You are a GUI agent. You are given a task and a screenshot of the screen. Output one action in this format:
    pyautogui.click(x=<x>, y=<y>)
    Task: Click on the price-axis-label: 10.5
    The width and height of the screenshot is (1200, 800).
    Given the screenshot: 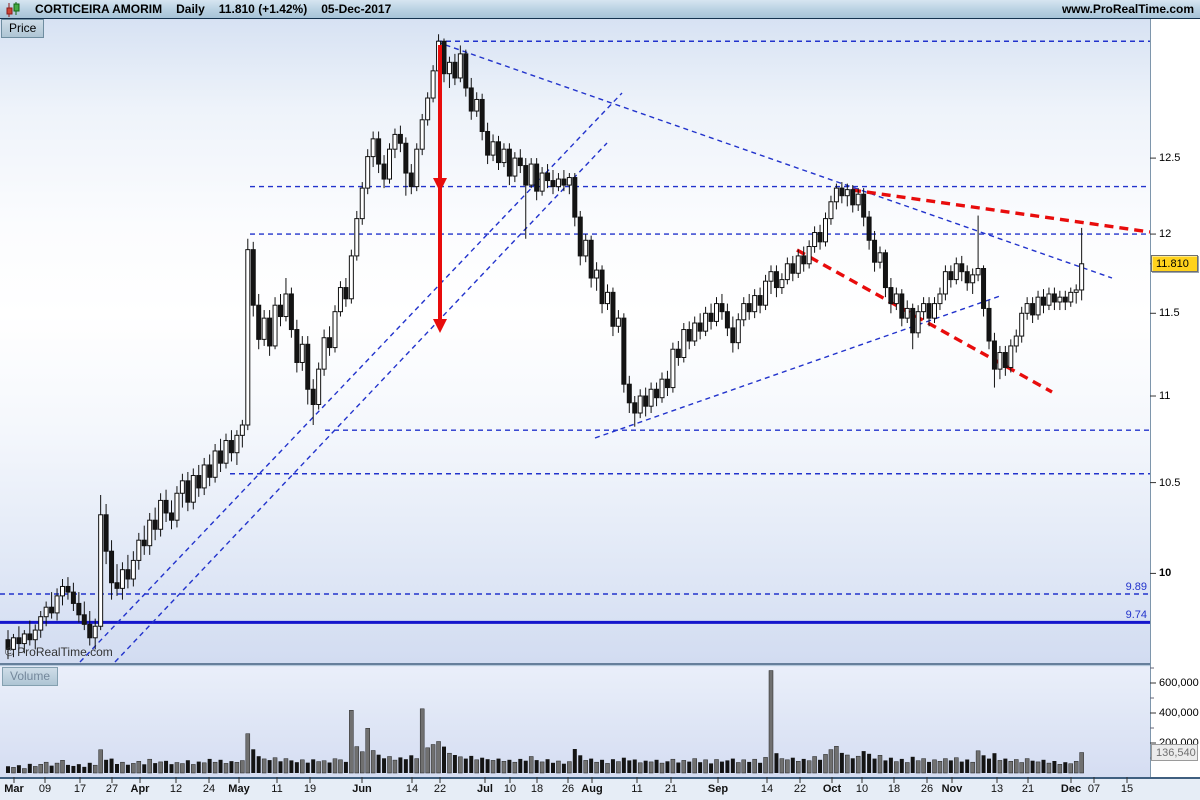 What is the action you would take?
    pyautogui.click(x=1170, y=482)
    